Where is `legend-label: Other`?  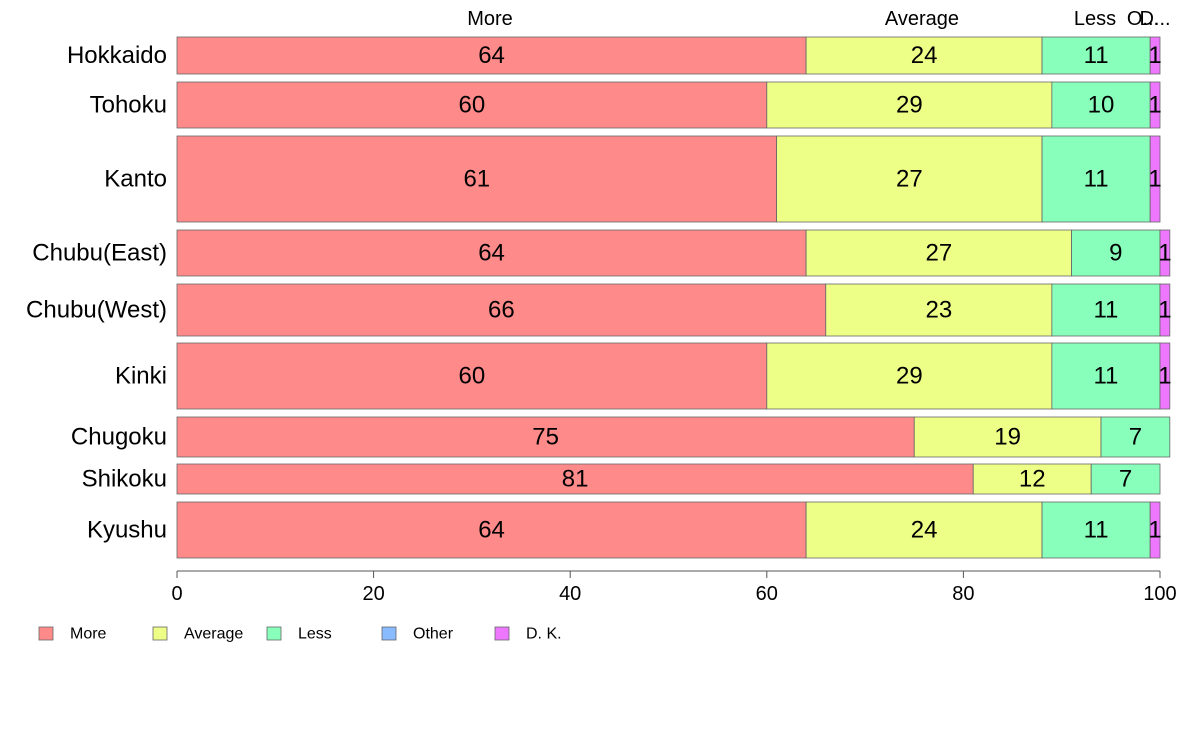 legend-label: Other is located at coordinates (433, 634).